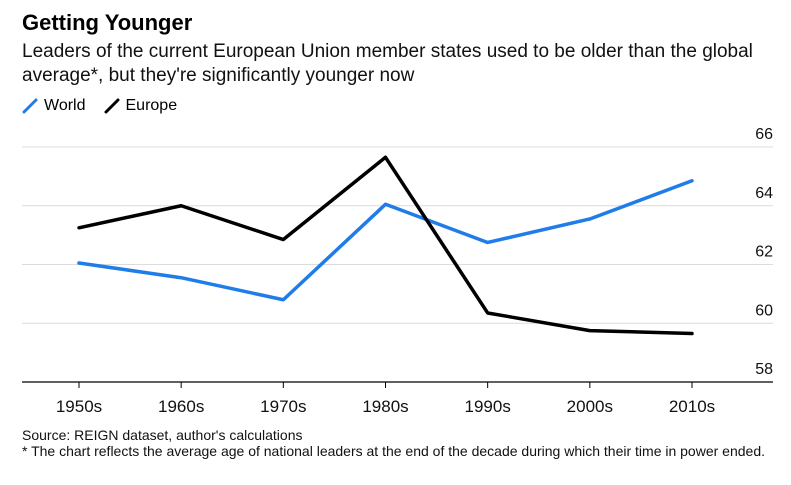 The height and width of the screenshot is (485, 791). Describe the element at coordinates (283, 406) in the screenshot. I see `x-tick-label-1970s: 1970s` at that location.